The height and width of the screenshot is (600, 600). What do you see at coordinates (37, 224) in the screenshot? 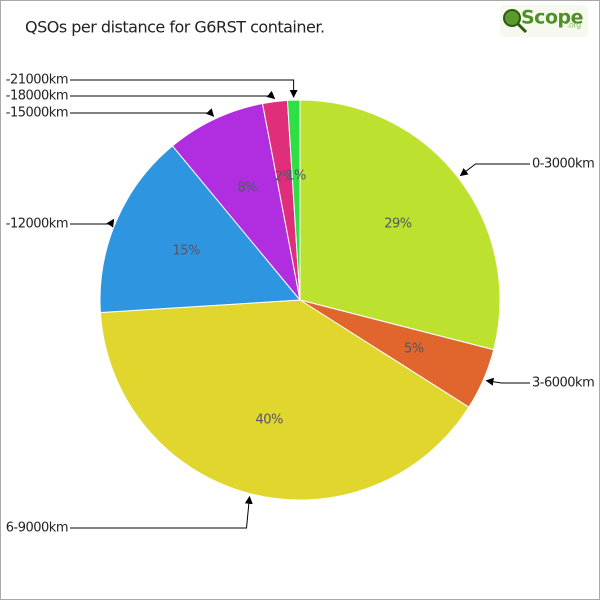
I see `category-label: -12000km` at bounding box center [37, 224].